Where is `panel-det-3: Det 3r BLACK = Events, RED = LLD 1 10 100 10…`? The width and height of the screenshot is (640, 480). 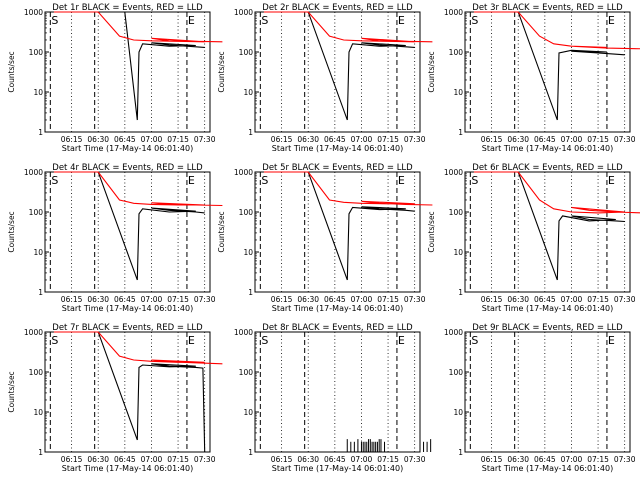
panel-det-3: Det 3r BLACK = Events, RED = LLD 1 10 100 10… is located at coordinates (533, 78).